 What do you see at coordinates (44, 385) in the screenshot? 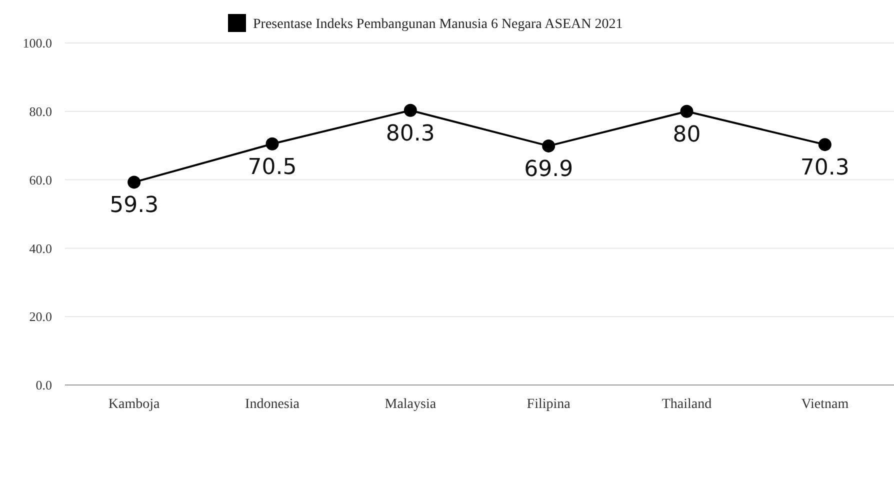
I see `y-tick-label: 0.0` at bounding box center [44, 385].